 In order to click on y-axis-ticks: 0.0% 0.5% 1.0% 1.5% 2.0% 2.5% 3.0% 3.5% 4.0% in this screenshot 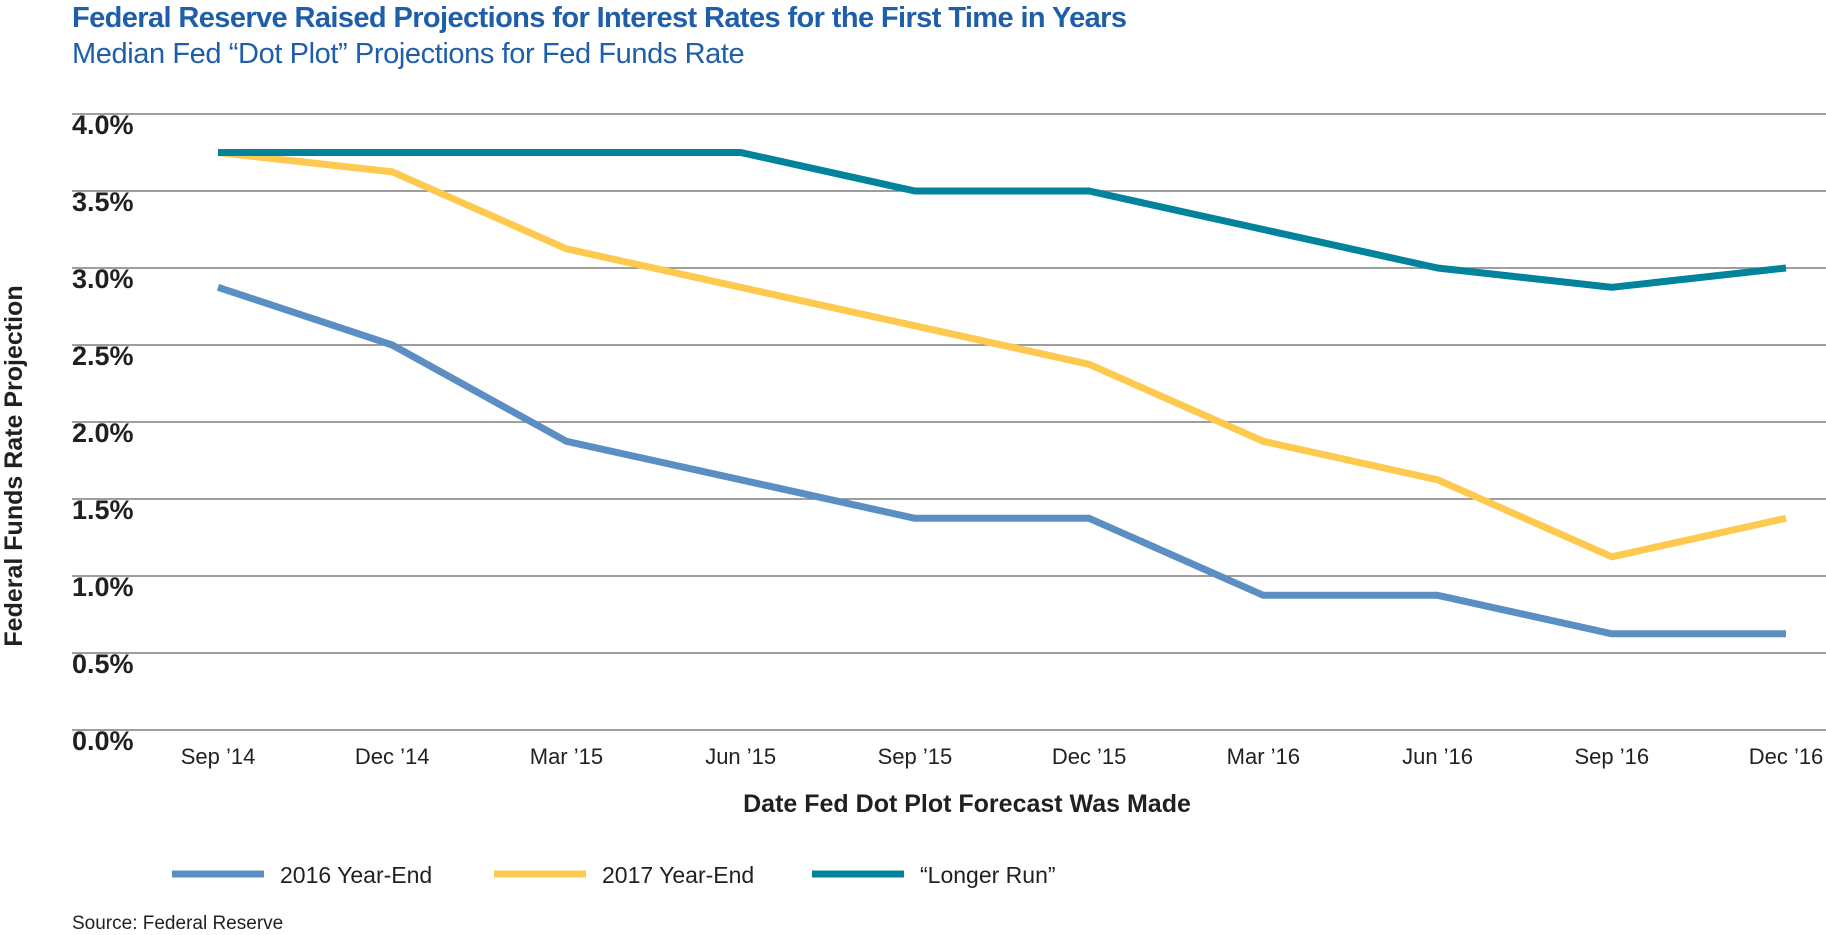, I will do `click(103, 433)`.